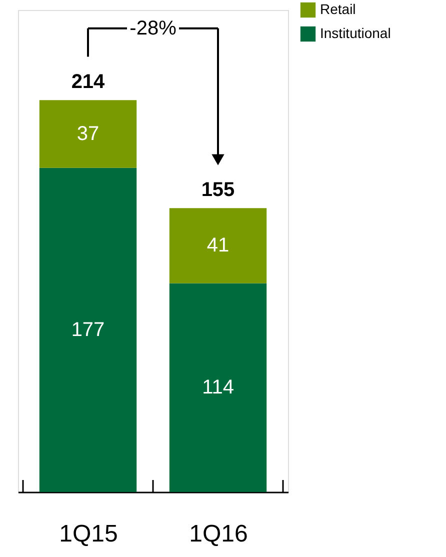 This screenshot has height=557, width=446. I want to click on legend-label: Institutional, so click(355, 33).